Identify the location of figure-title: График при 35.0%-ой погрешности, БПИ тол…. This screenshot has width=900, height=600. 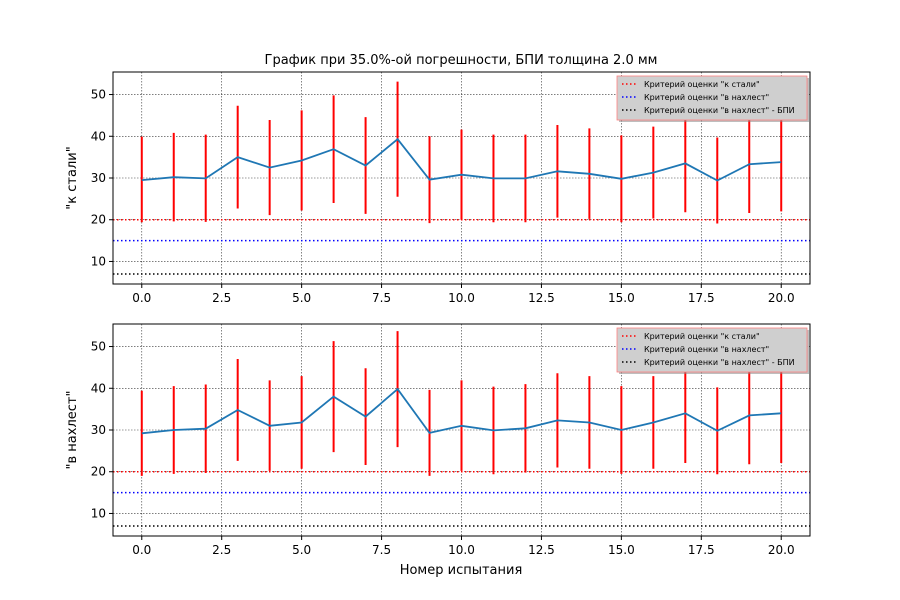
(461, 60).